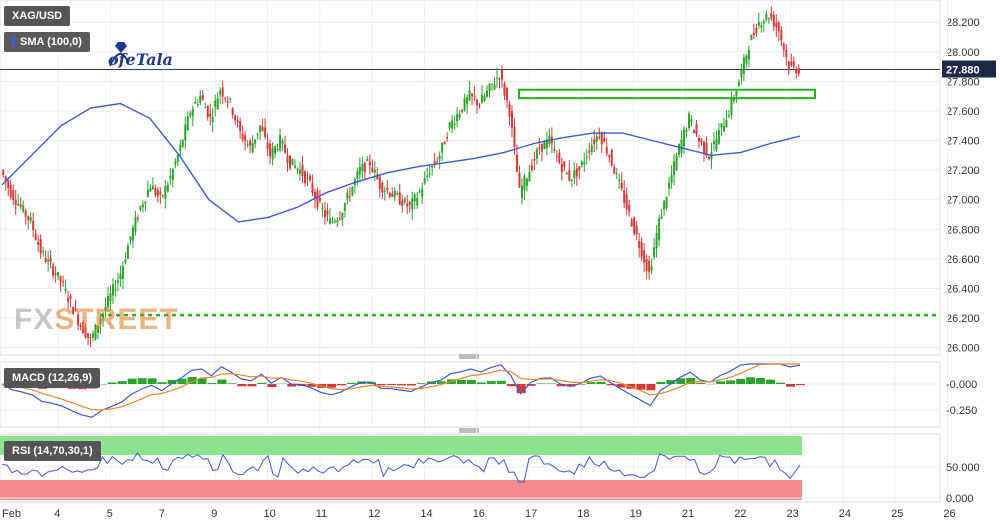 The image size is (1000, 524). I want to click on last-price-box, so click(969, 69).